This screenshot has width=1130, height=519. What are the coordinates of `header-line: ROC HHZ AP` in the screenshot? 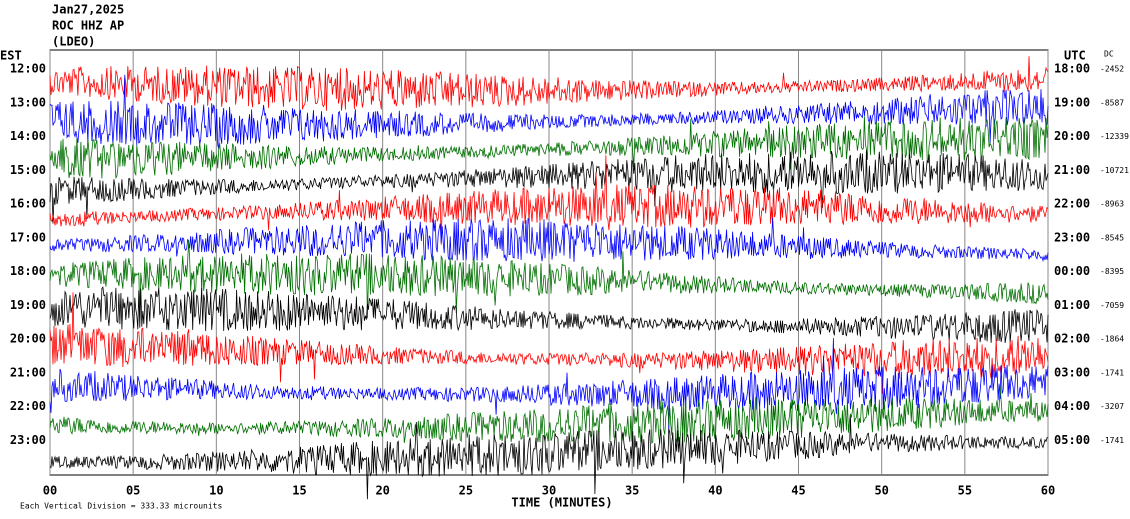 It's located at (88, 26).